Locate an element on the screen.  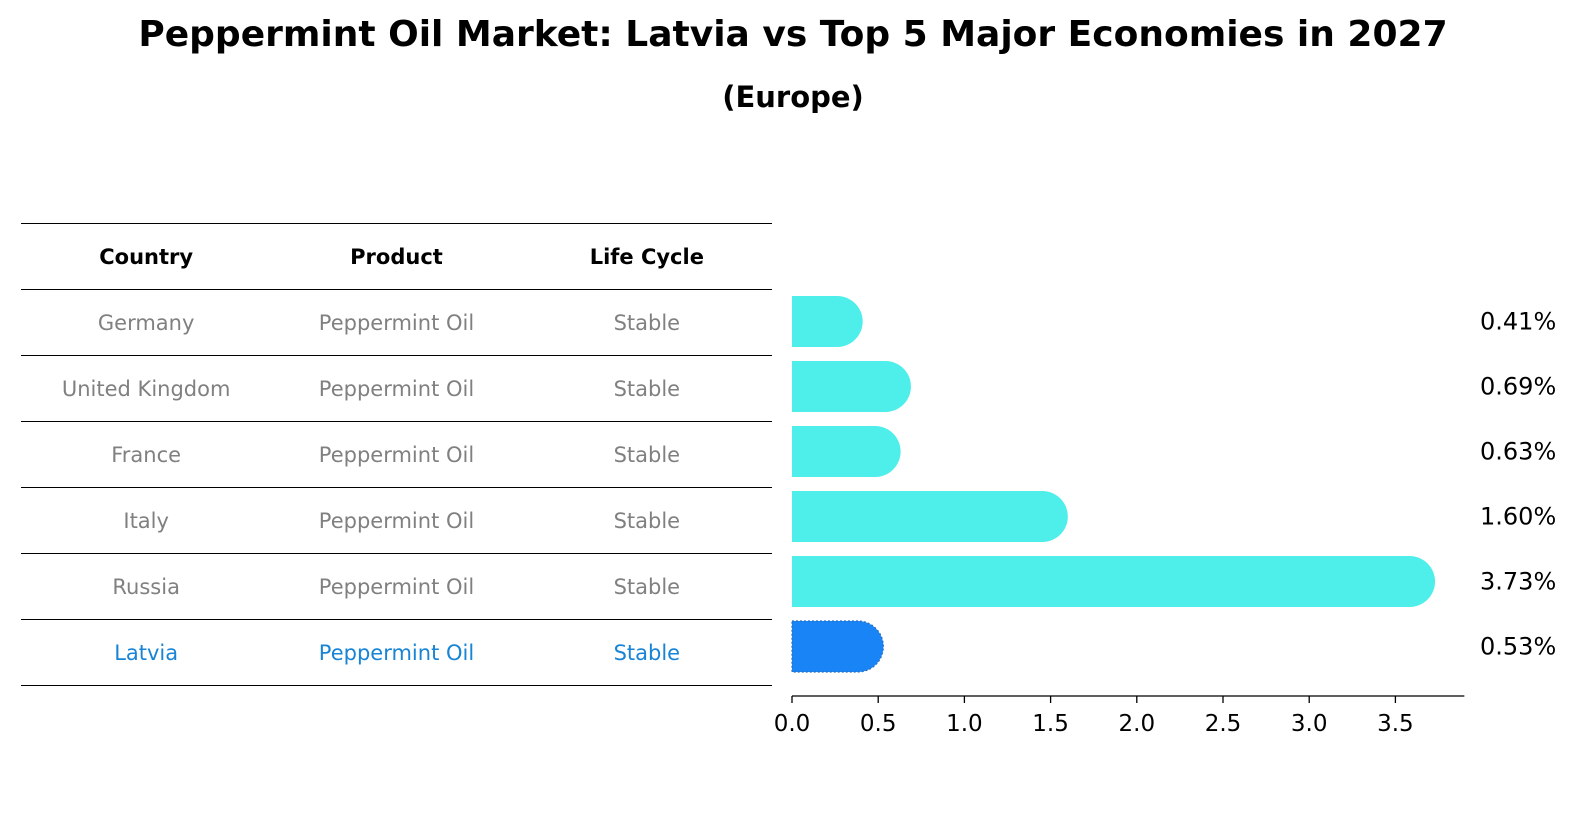
table-row-highlighted: Latvia Peppermint Oil Stable is located at coordinates (396, 652).